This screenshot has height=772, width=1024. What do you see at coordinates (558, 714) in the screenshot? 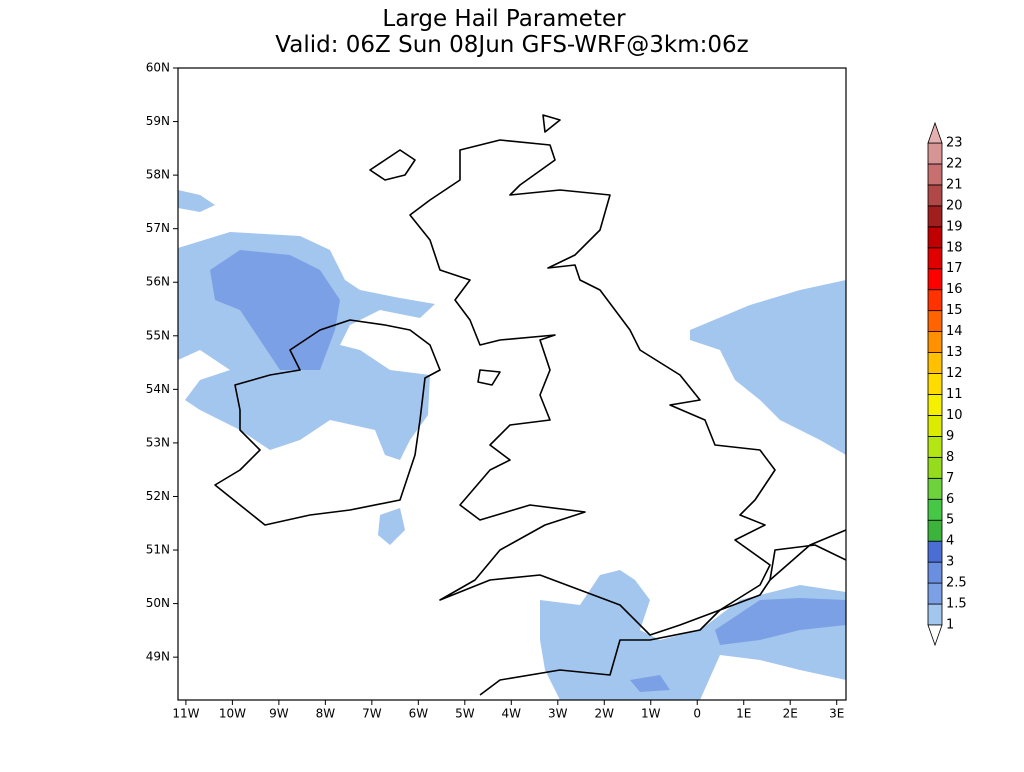
I see `x-tick-label: 3W` at bounding box center [558, 714].